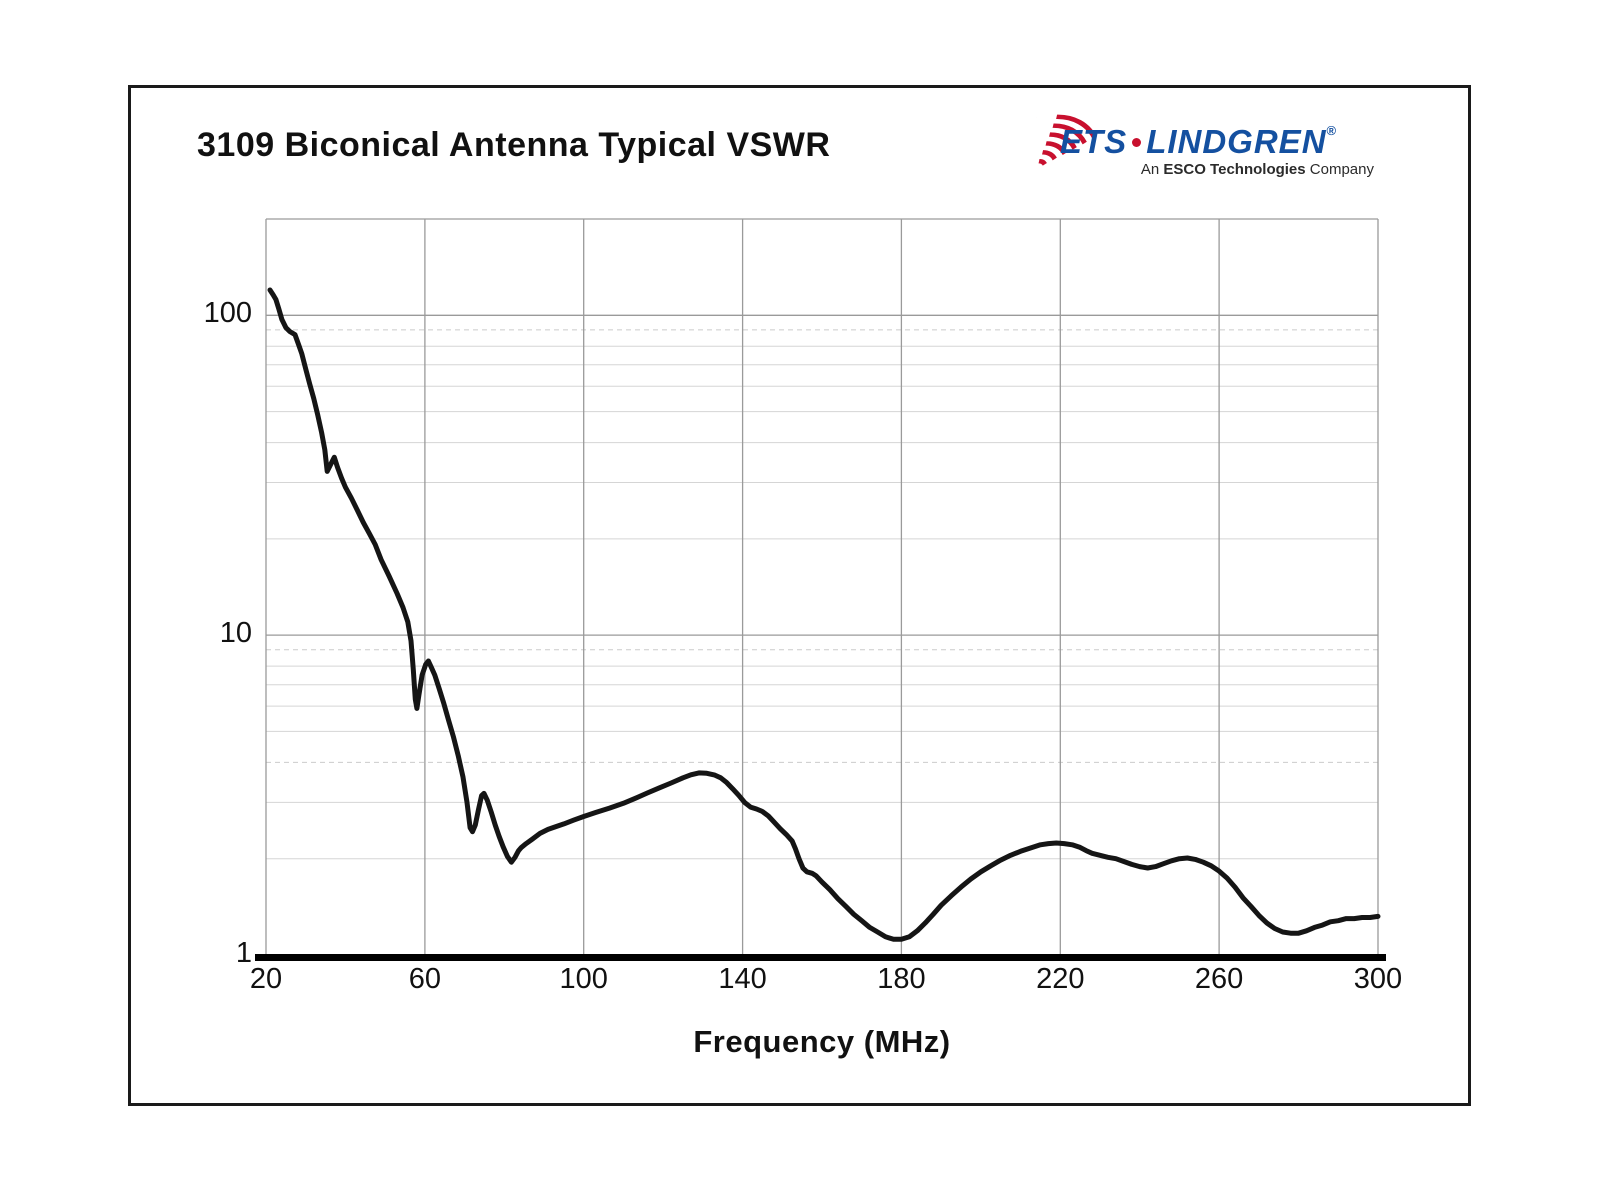  I want to click on brand-ets: ETS, so click(1094, 141).